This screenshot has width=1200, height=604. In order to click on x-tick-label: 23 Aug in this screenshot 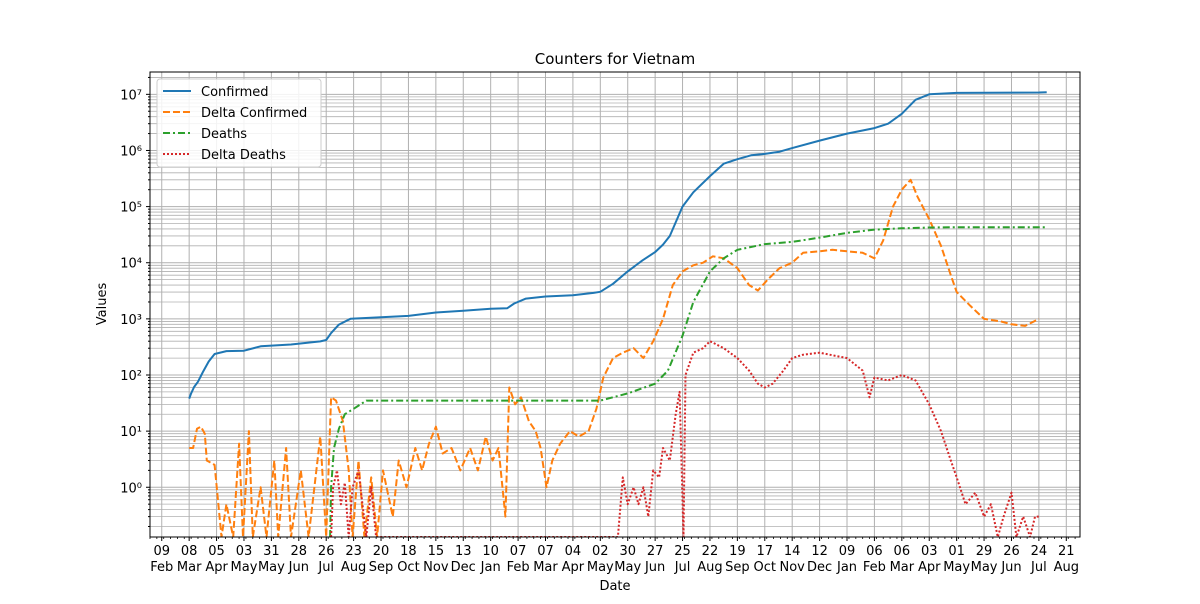, I will do `click(353, 559)`.